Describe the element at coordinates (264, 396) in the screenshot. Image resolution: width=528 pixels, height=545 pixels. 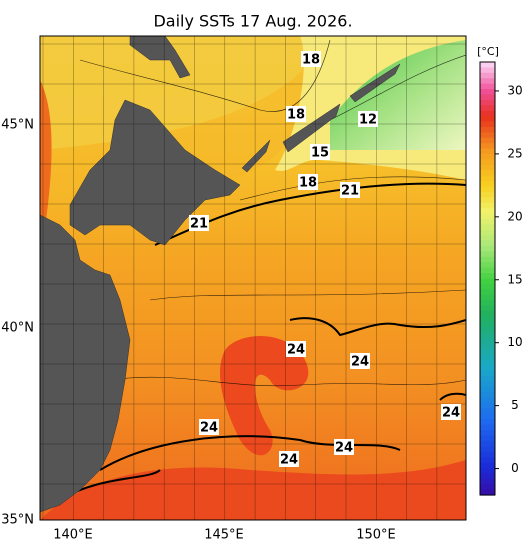
I see `warm-eddy` at that location.